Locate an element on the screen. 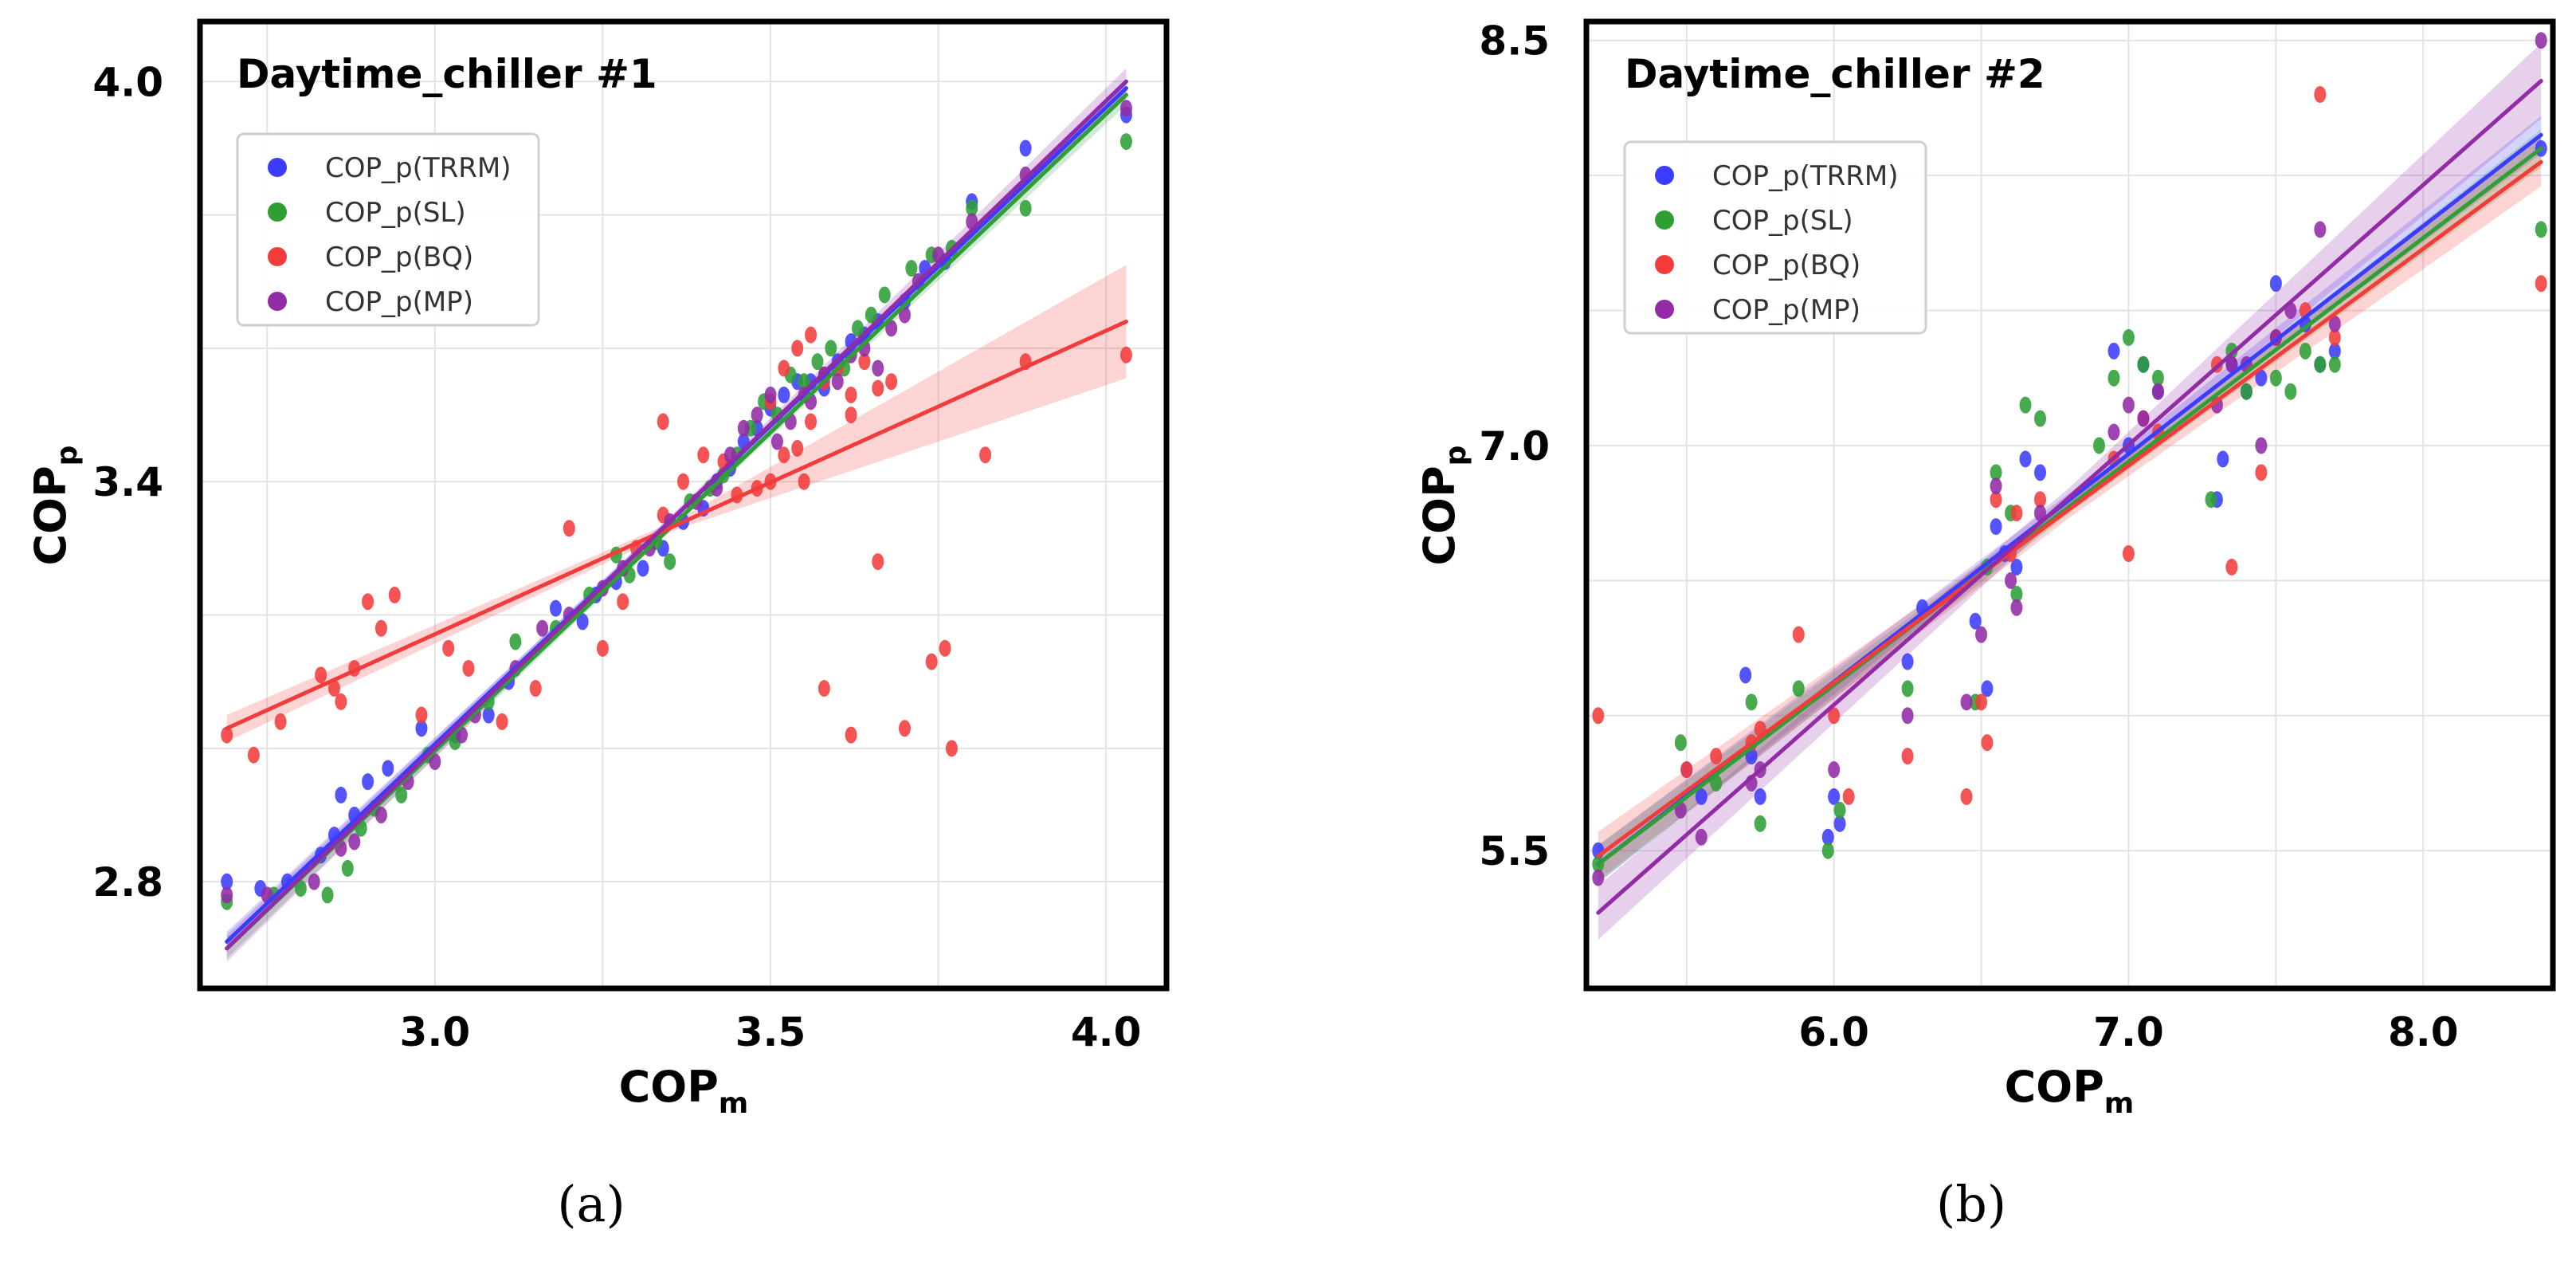  y-axis-label-sub-a: p is located at coordinates (67, 456).